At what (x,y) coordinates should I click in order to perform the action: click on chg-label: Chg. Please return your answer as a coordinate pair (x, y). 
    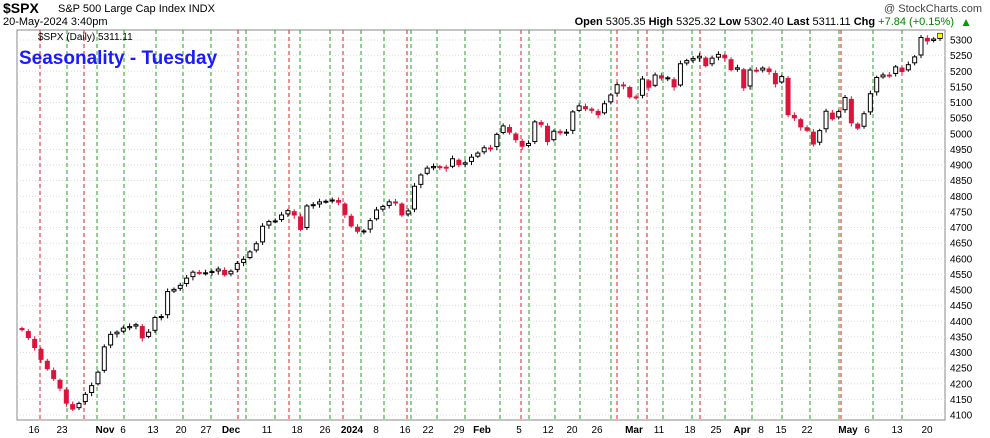
    Looking at the image, I should click on (864, 22).